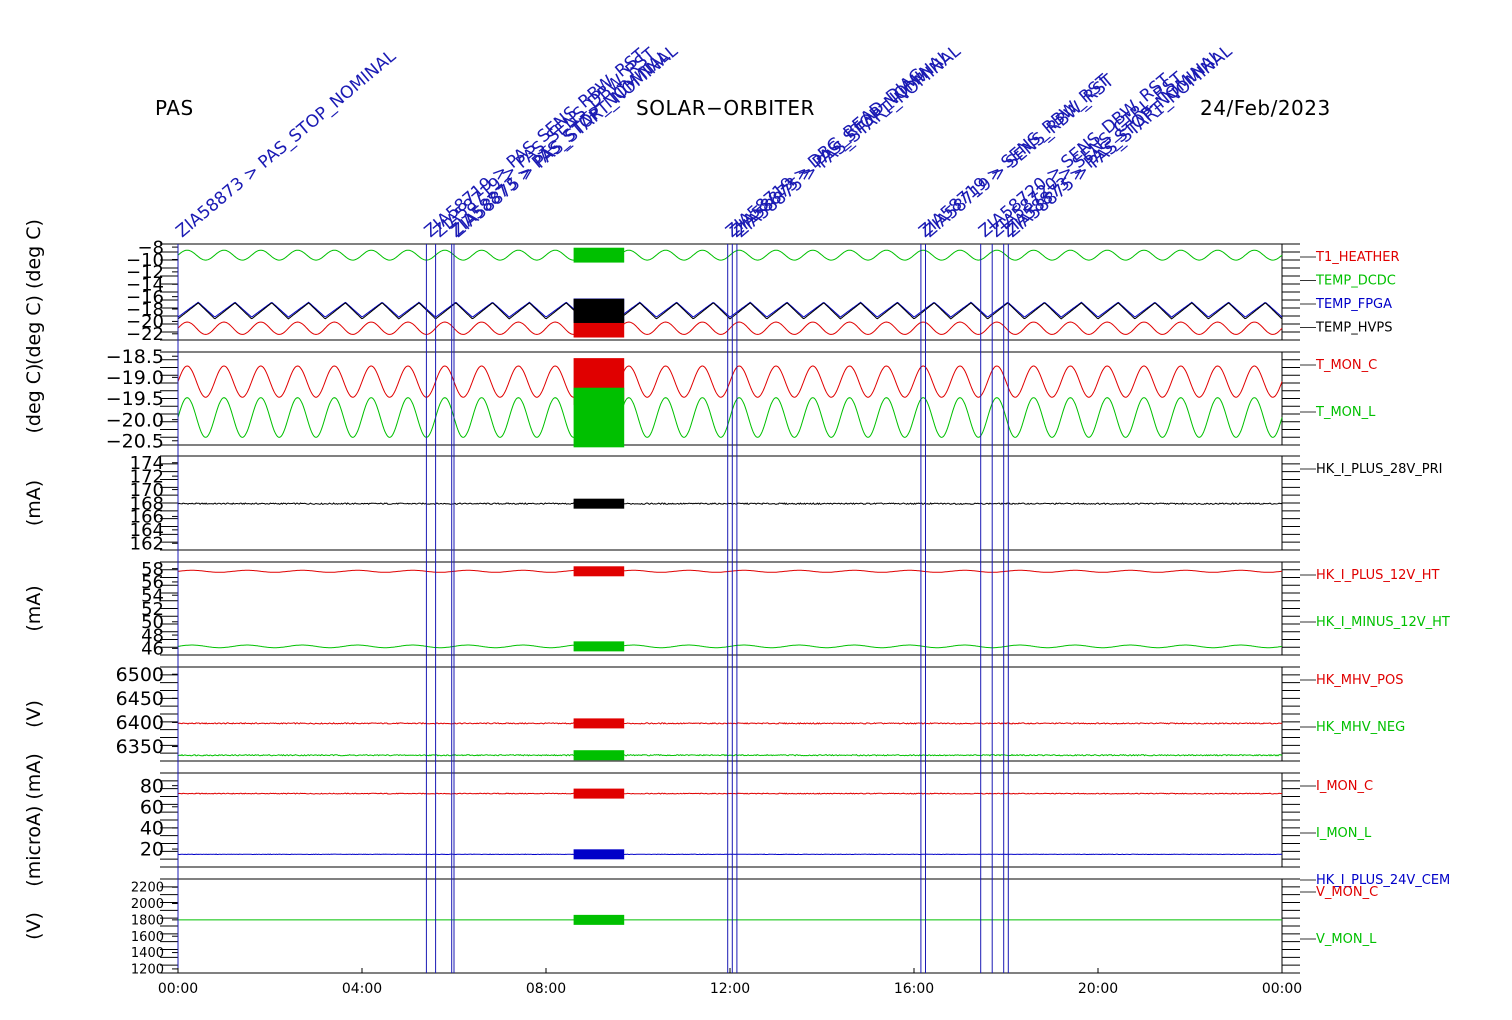 The height and width of the screenshot is (1020, 1512). I want to click on y-tick-label: 20, so click(152, 850).